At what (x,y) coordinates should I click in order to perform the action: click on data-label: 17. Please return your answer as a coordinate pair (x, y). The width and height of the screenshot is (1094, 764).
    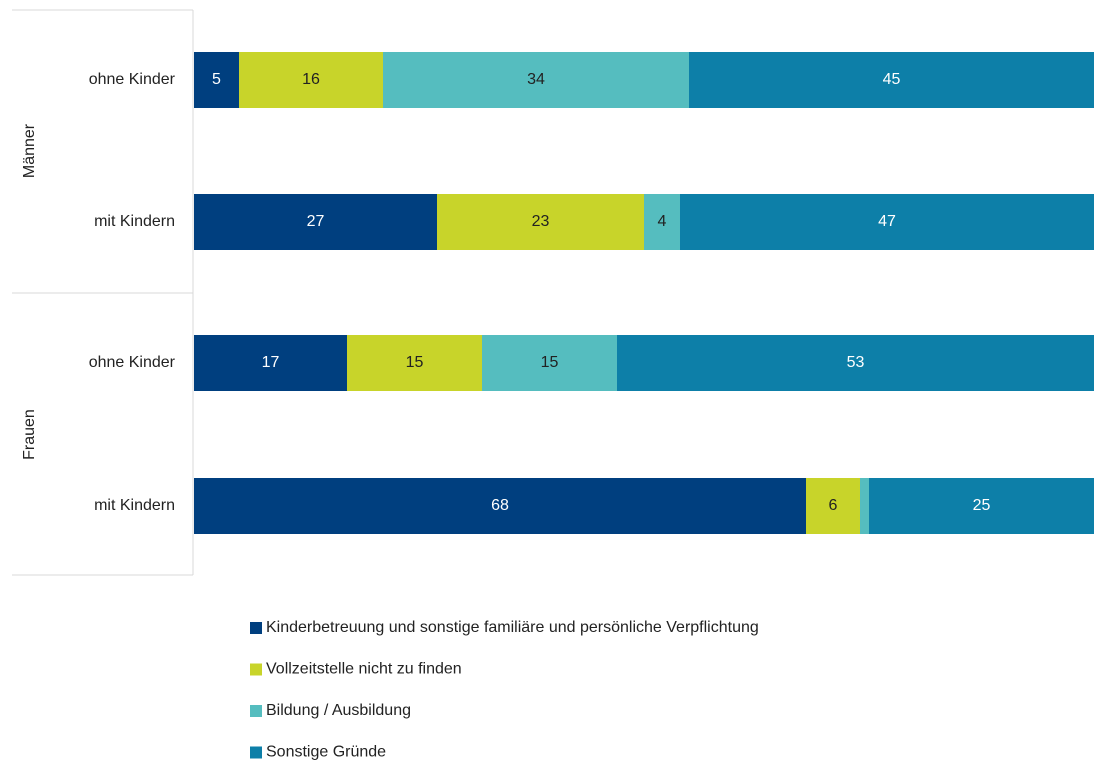
    Looking at the image, I should click on (271, 362).